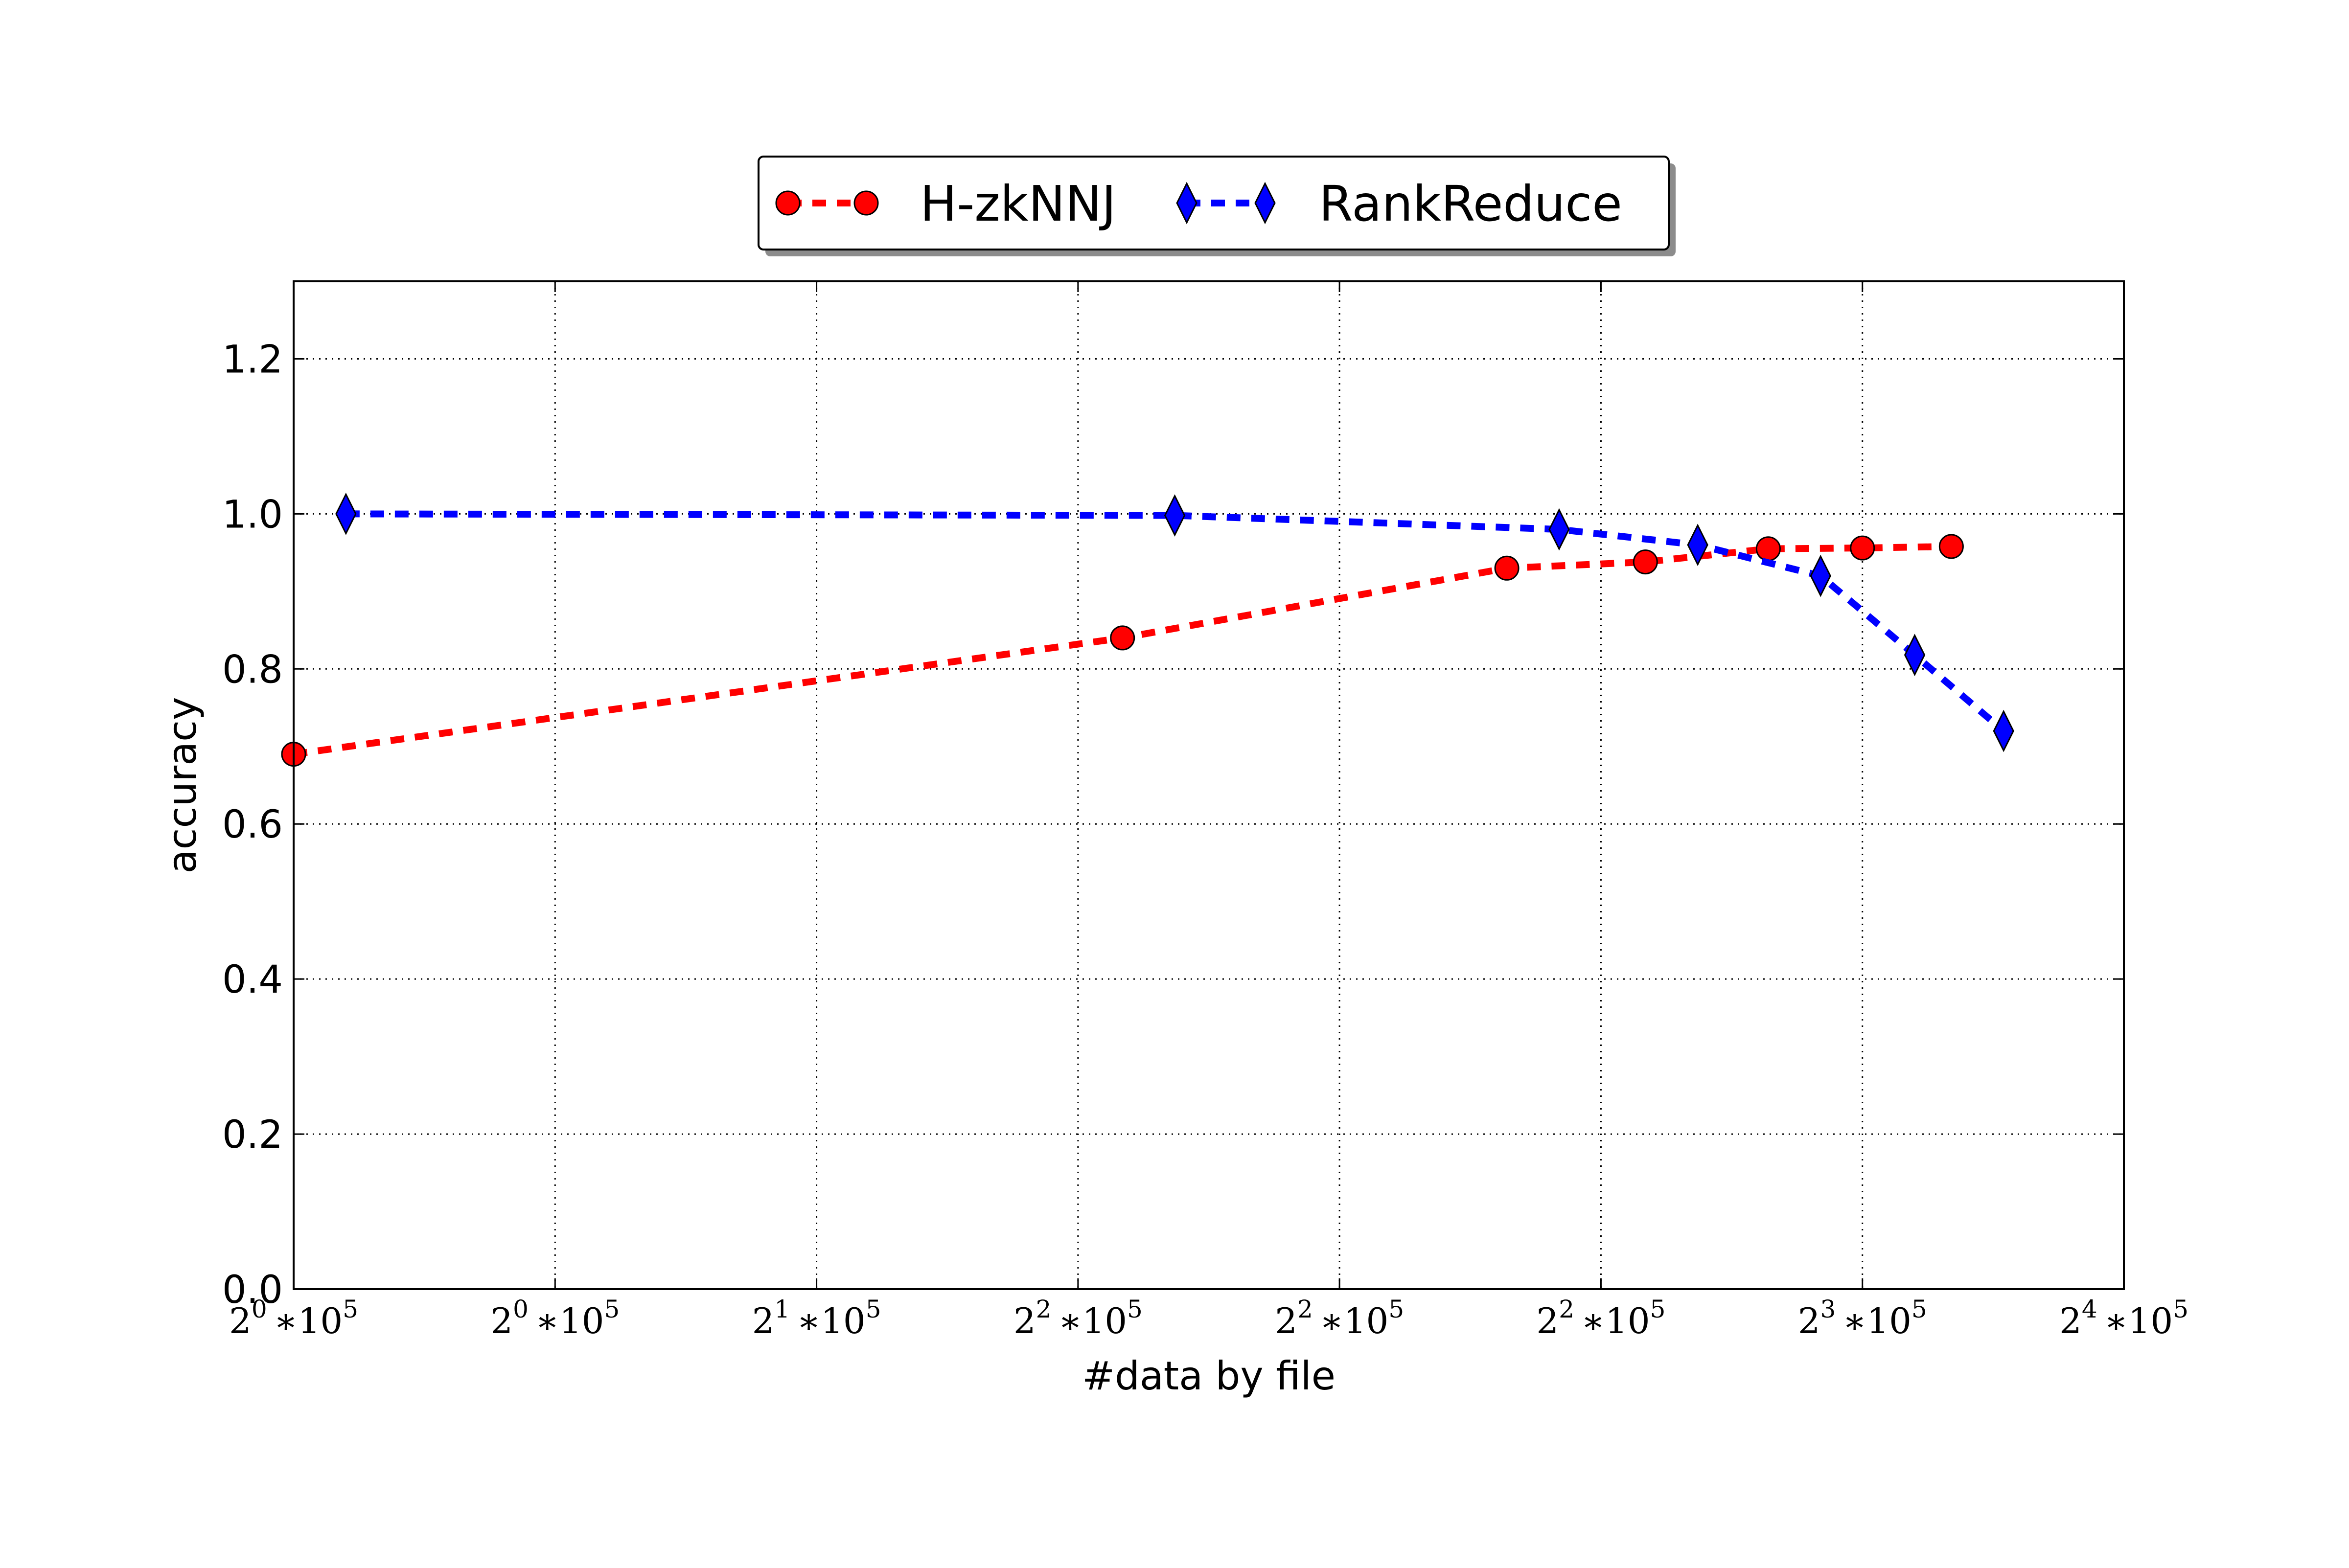 The width and height of the screenshot is (2349, 1568). I want to click on legend-entry-1: RankReduce, so click(1399, 203).